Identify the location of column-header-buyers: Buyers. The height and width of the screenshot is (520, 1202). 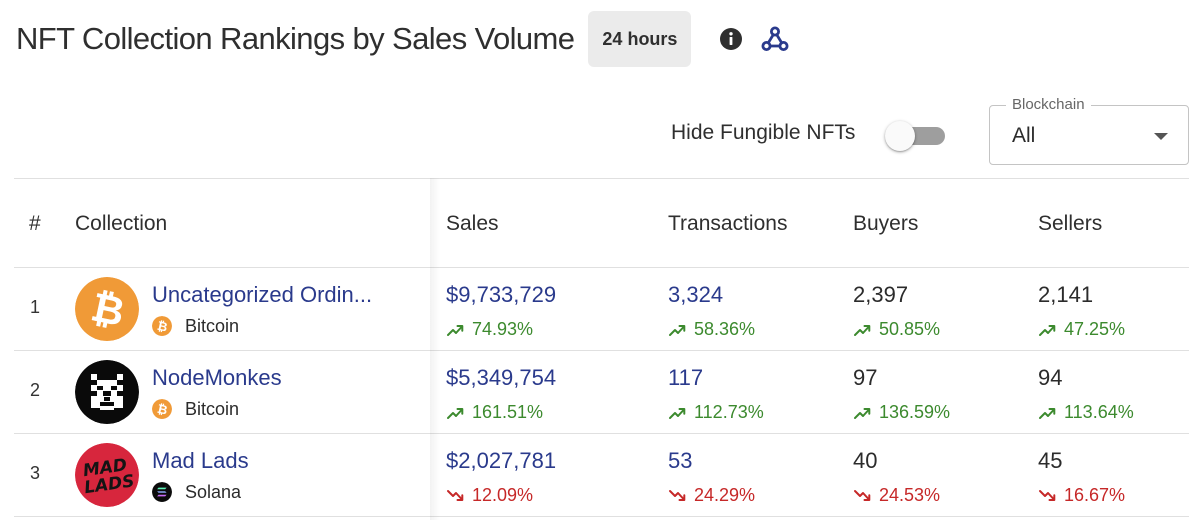
(886, 223).